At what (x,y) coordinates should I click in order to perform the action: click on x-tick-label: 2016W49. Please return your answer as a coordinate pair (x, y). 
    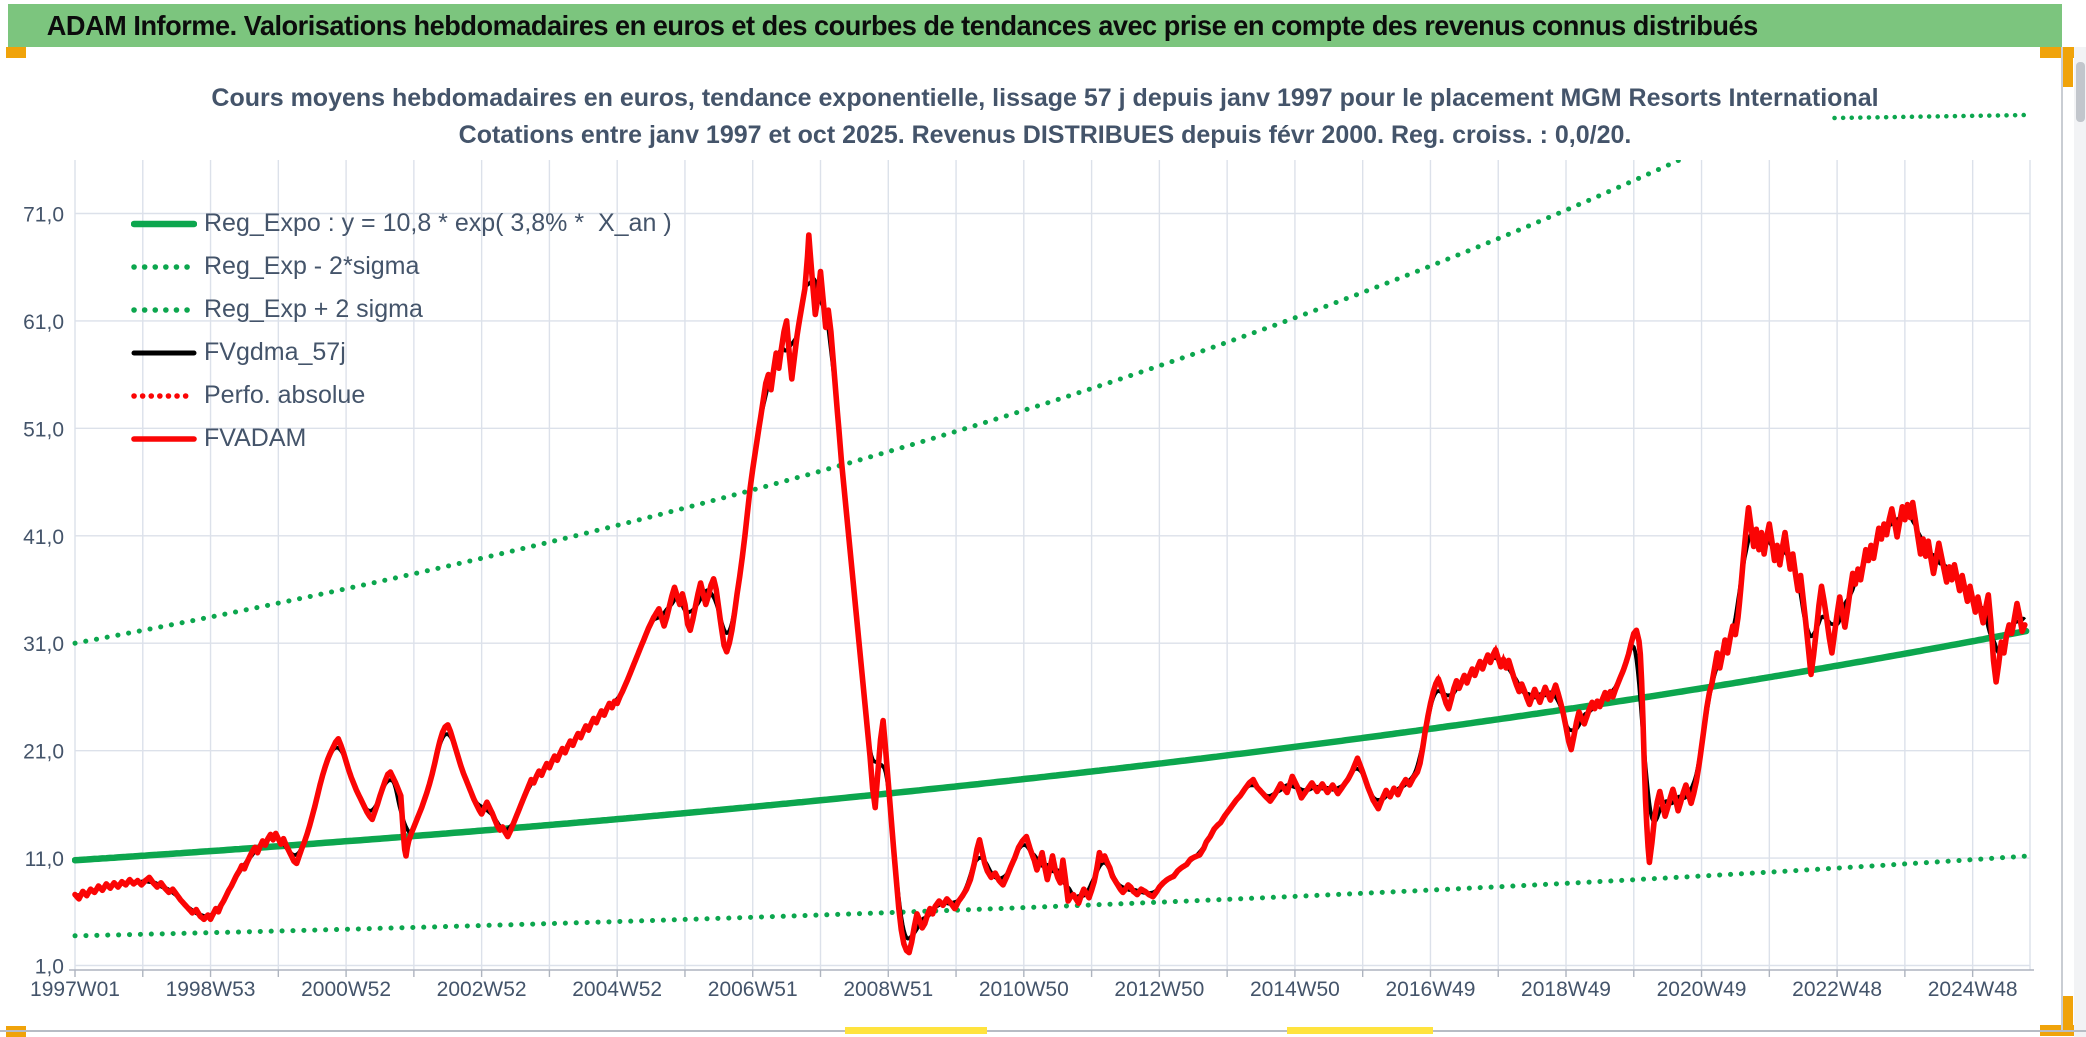
    Looking at the image, I should click on (1431, 989).